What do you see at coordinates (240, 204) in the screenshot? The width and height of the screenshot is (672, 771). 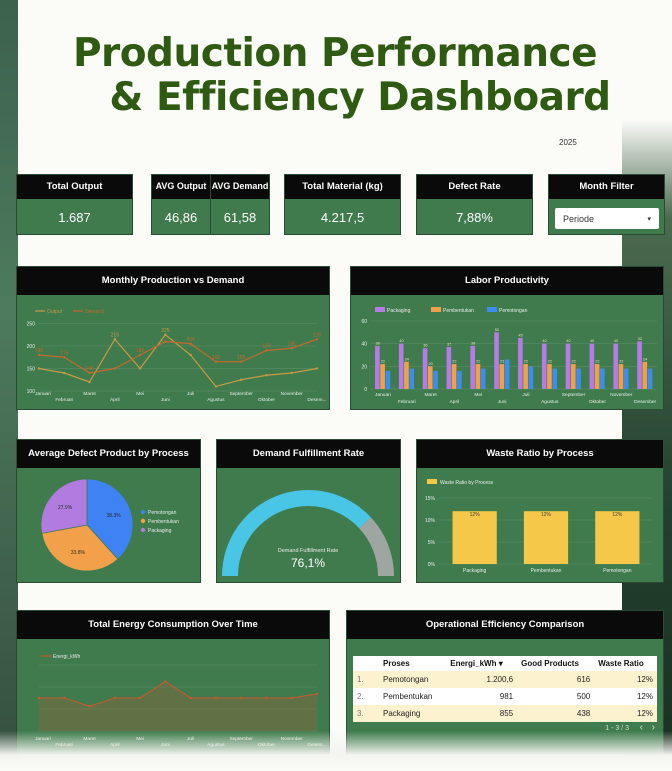 I see `kpi-avg-demand: AVG Demand 61,58` at bounding box center [240, 204].